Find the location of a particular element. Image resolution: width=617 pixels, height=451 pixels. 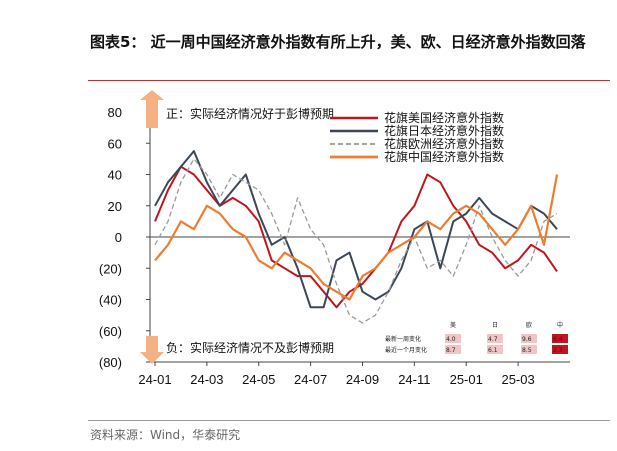

x-tick-label: 25-03 is located at coordinates (517, 379).